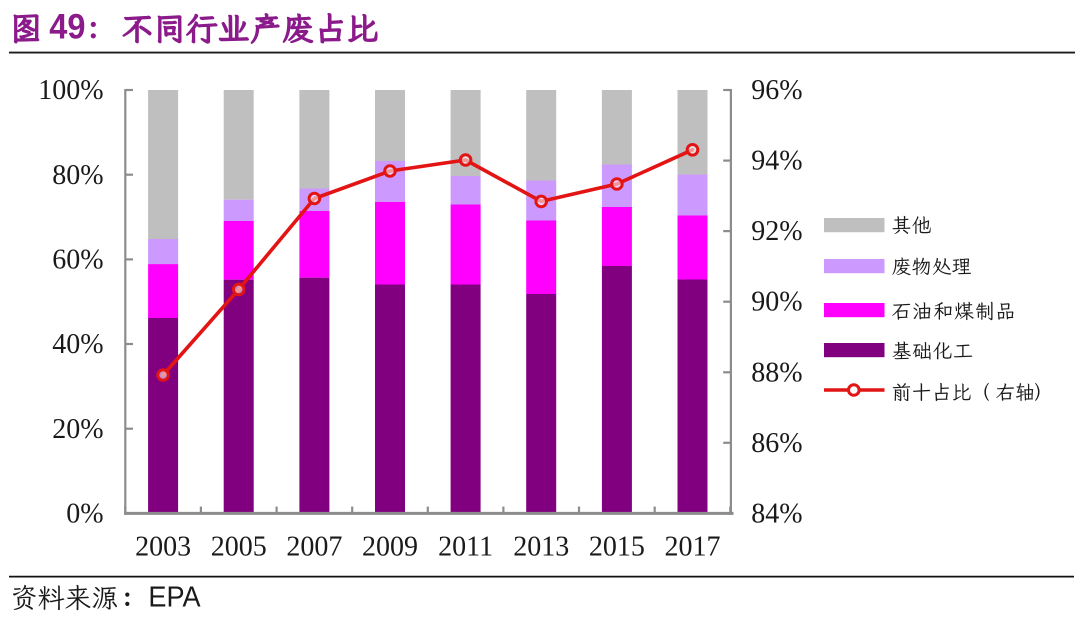 The image size is (1081, 622). Describe the element at coordinates (163, 547) in the screenshot. I see `svg-text: 2003` at that location.